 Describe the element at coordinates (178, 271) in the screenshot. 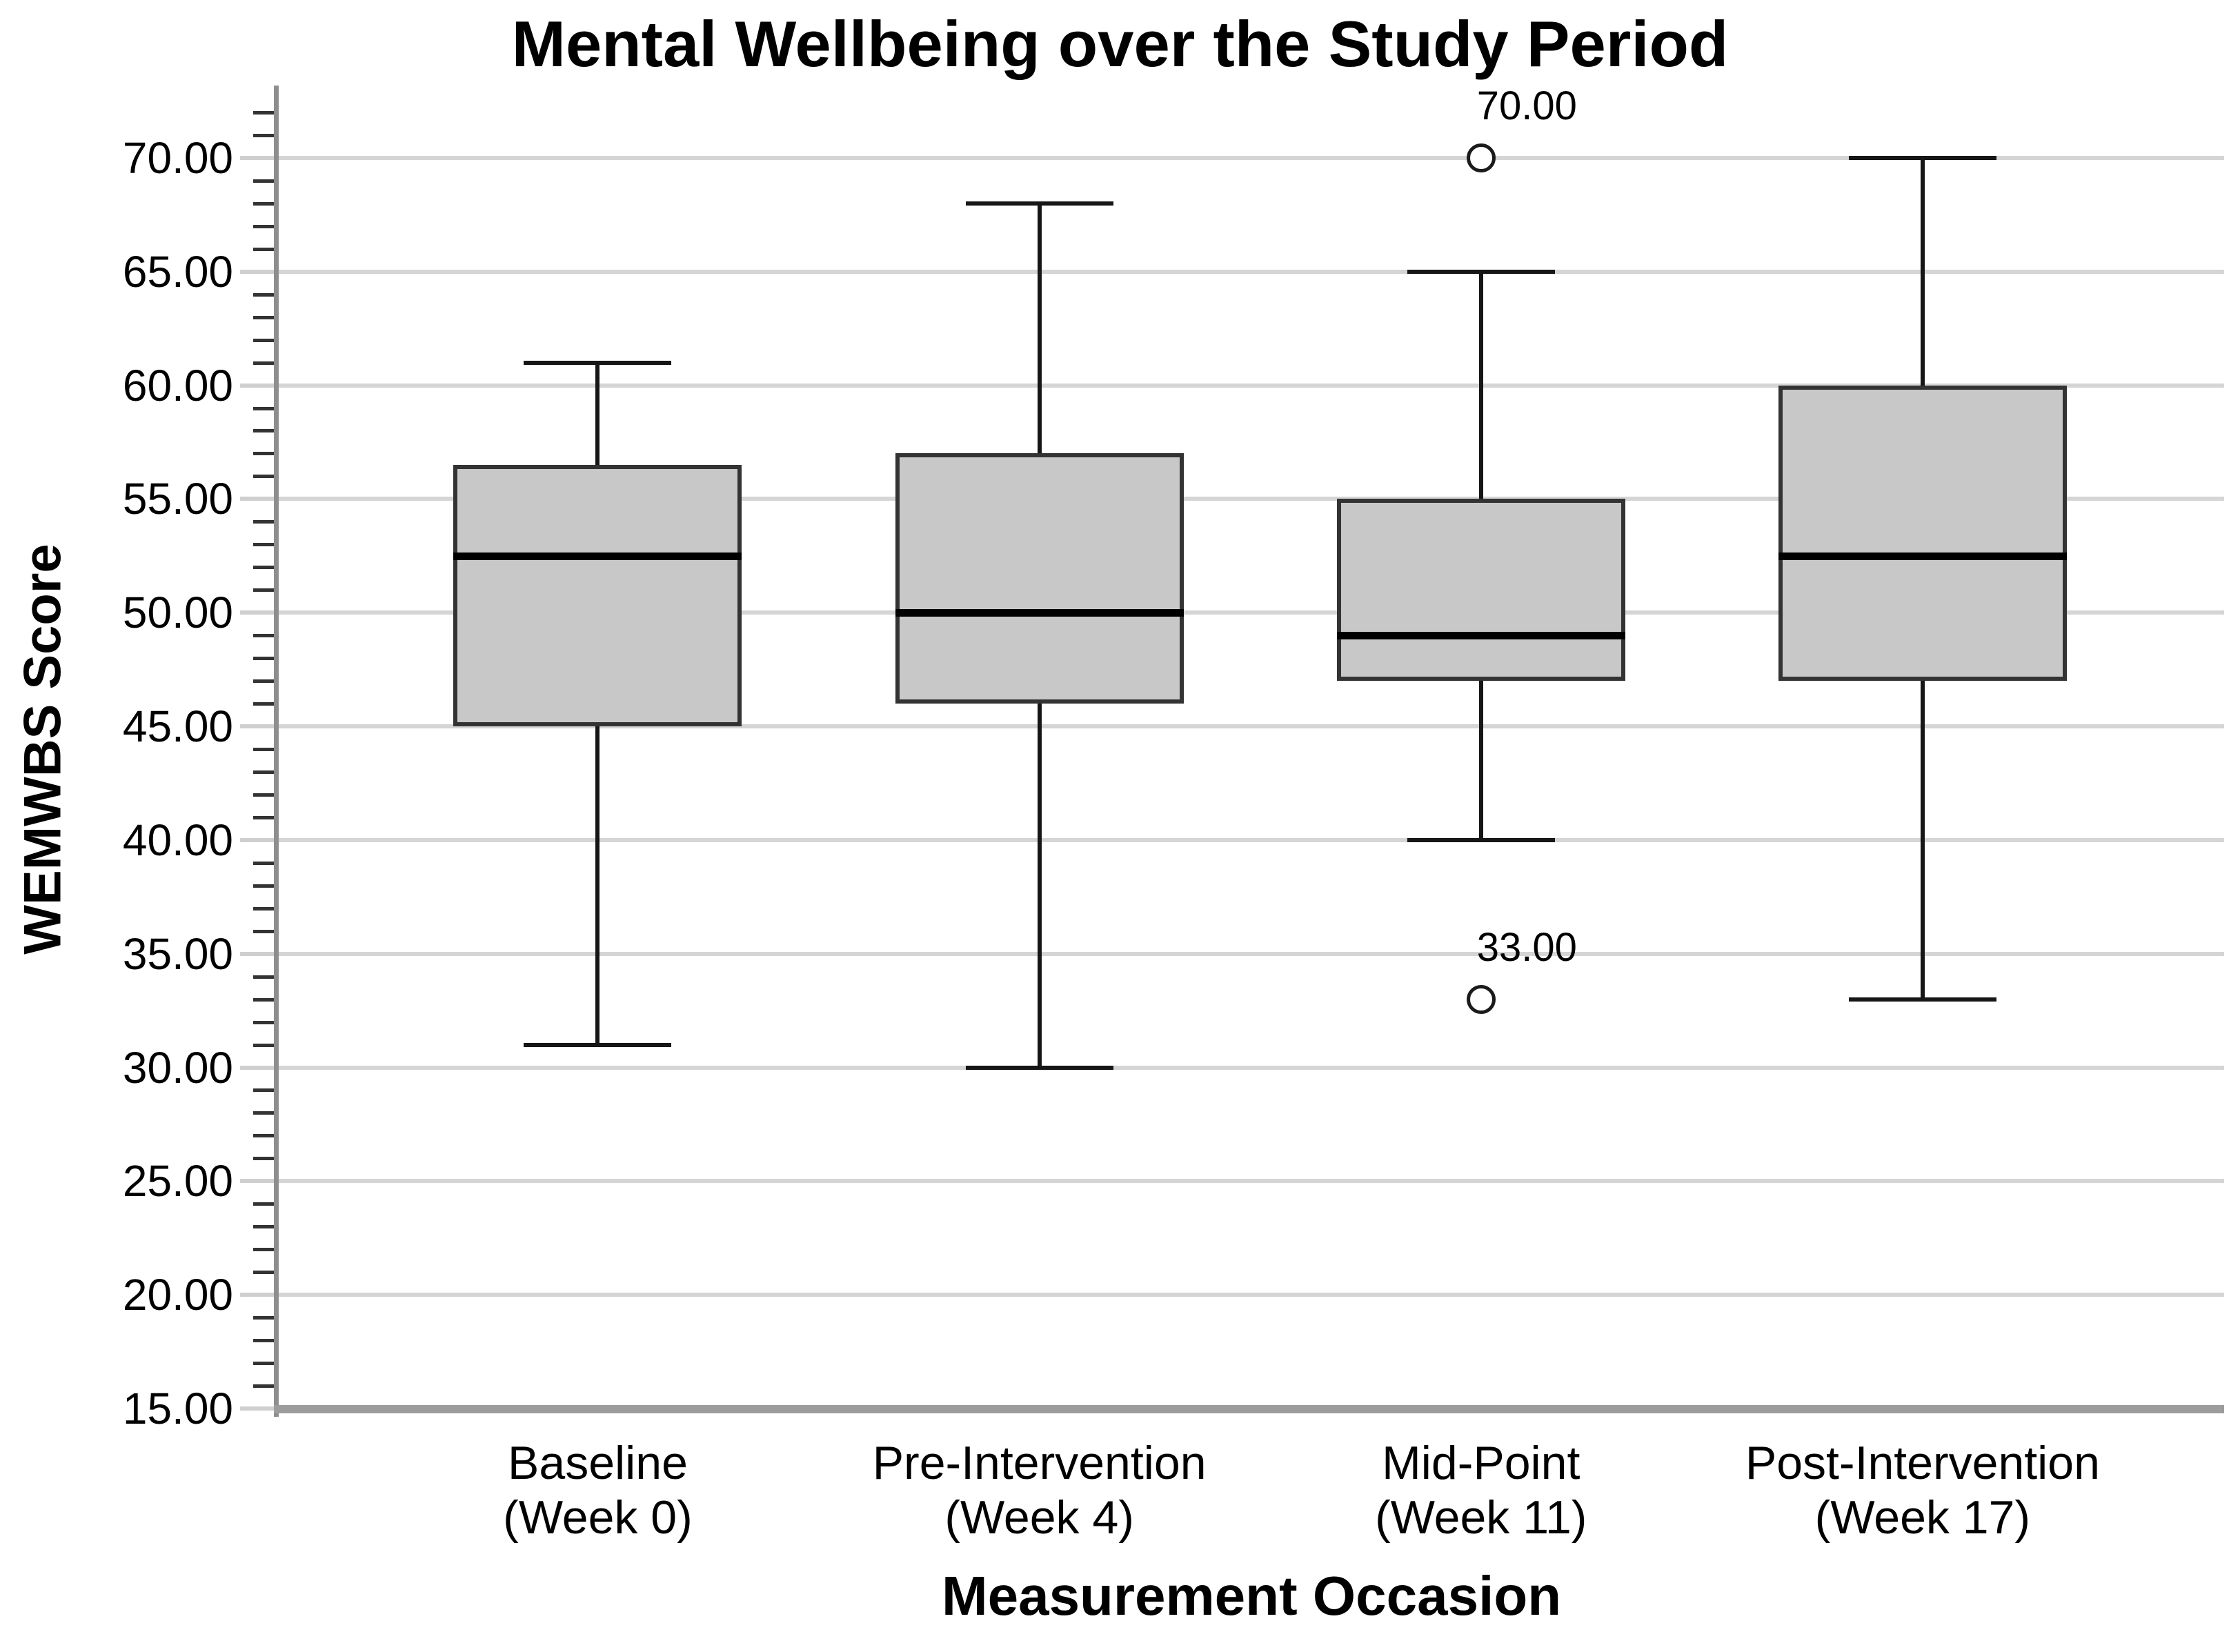

I see `ytick-label: 65.00` at that location.